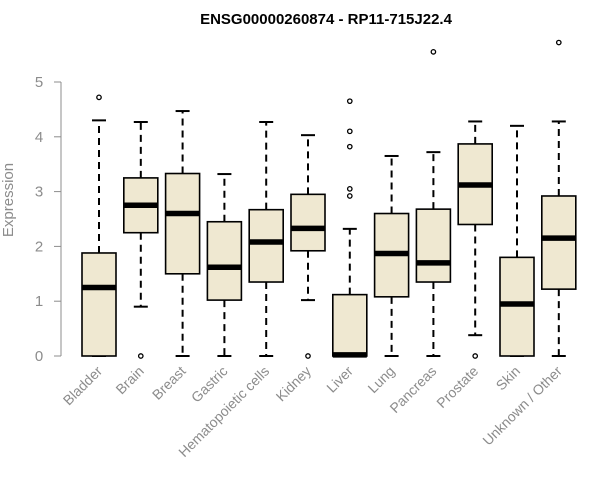 The image size is (600, 500). I want to click on box-lung, so click(391, 255).